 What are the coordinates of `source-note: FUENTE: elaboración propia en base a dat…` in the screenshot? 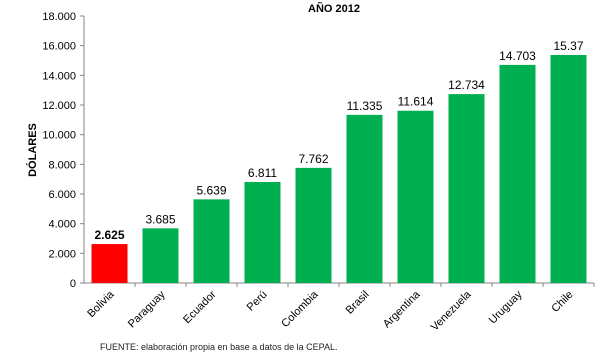 It's located at (219, 347).